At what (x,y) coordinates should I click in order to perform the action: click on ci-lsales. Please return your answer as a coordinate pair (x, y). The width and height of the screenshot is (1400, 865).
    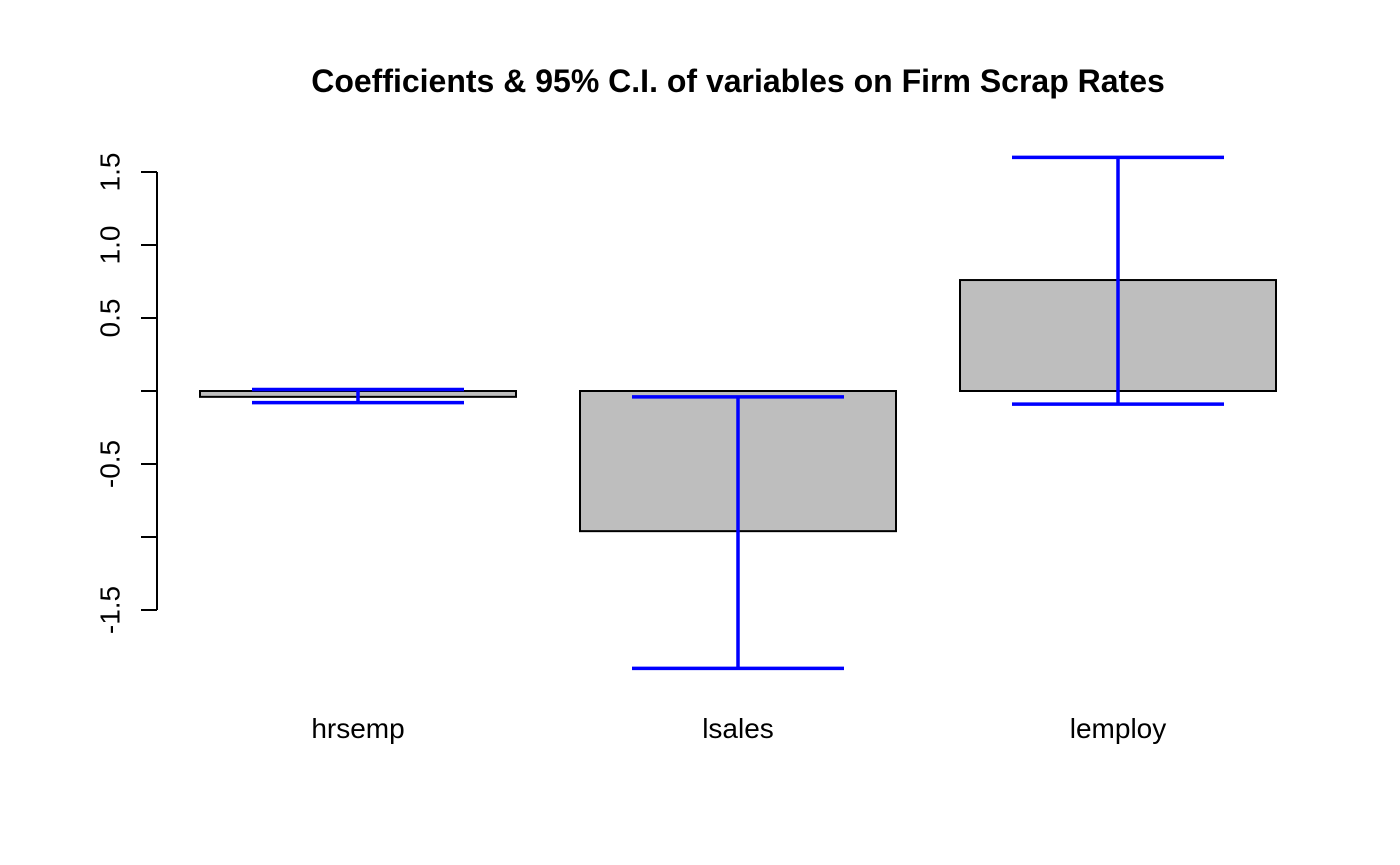
    Looking at the image, I should click on (738, 533).